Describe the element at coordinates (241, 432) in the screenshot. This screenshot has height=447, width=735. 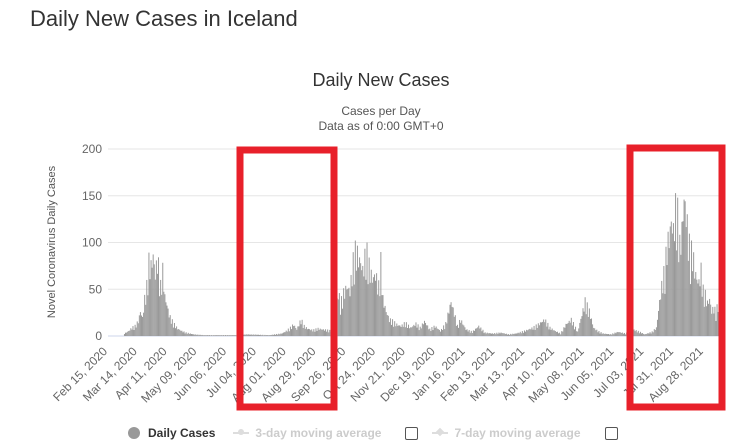
I see `legend-line-icon` at that location.